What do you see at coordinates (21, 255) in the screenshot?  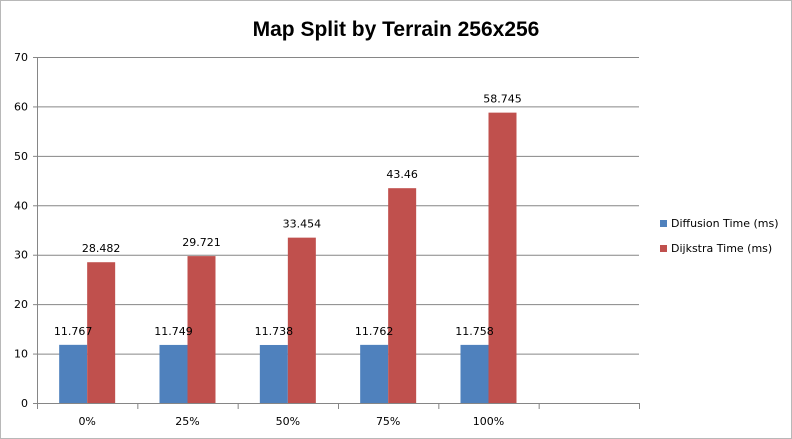 I see `y-tick-label: 30` at bounding box center [21, 255].